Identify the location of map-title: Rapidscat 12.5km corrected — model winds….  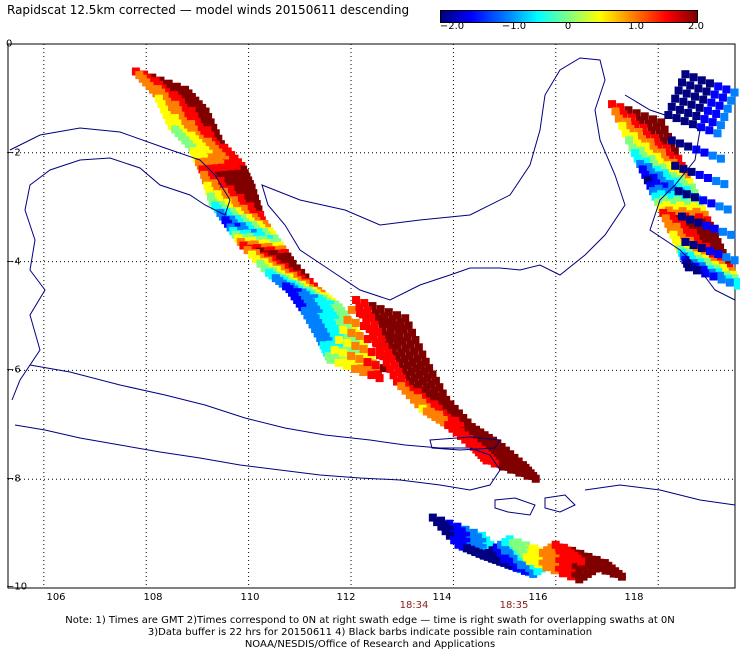
(208, 10).